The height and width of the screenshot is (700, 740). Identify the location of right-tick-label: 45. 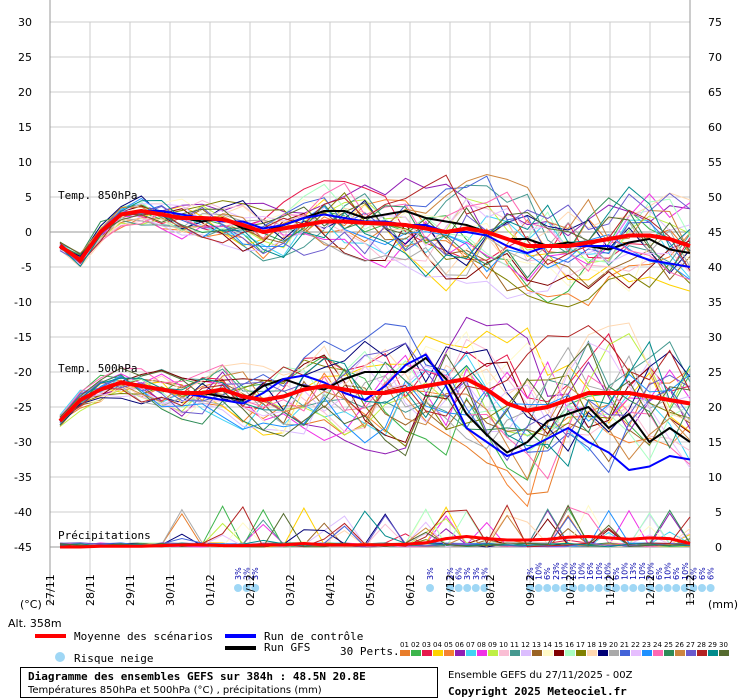
(715, 232).